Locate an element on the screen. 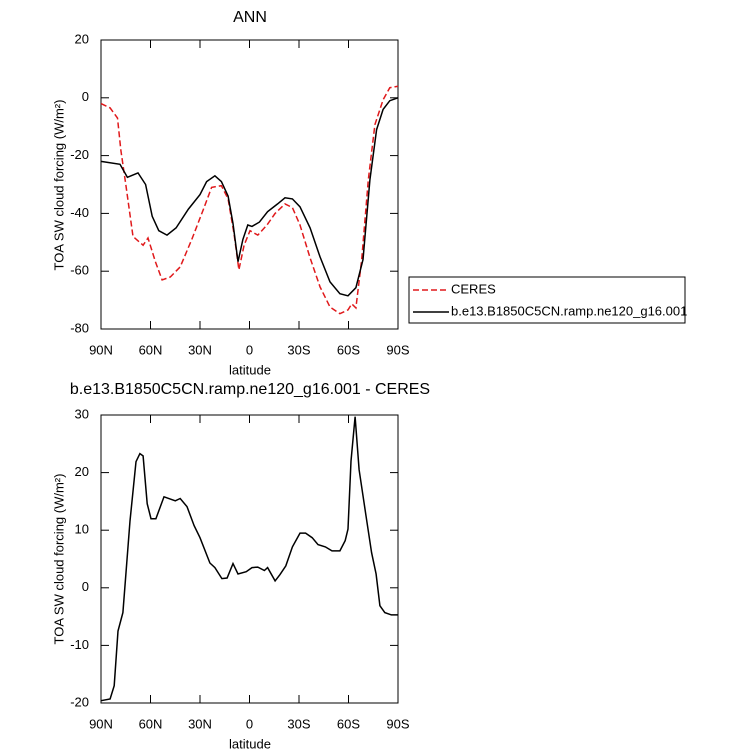 This screenshot has width=733, height=755. legend-label: CERES is located at coordinates (473, 288).